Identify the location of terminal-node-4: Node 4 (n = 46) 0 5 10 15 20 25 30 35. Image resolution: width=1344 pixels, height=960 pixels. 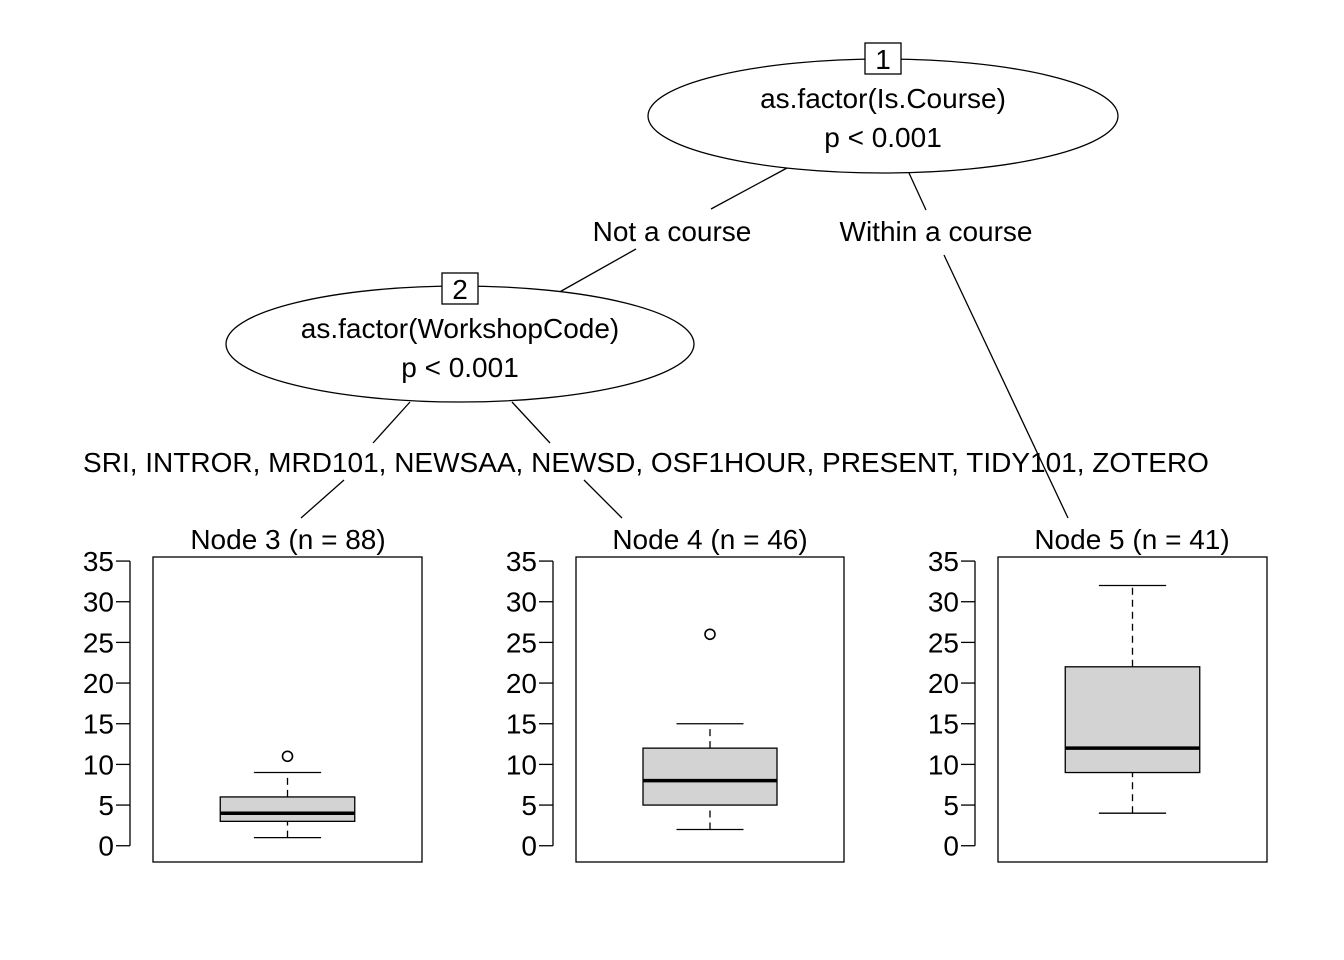
(675, 693).